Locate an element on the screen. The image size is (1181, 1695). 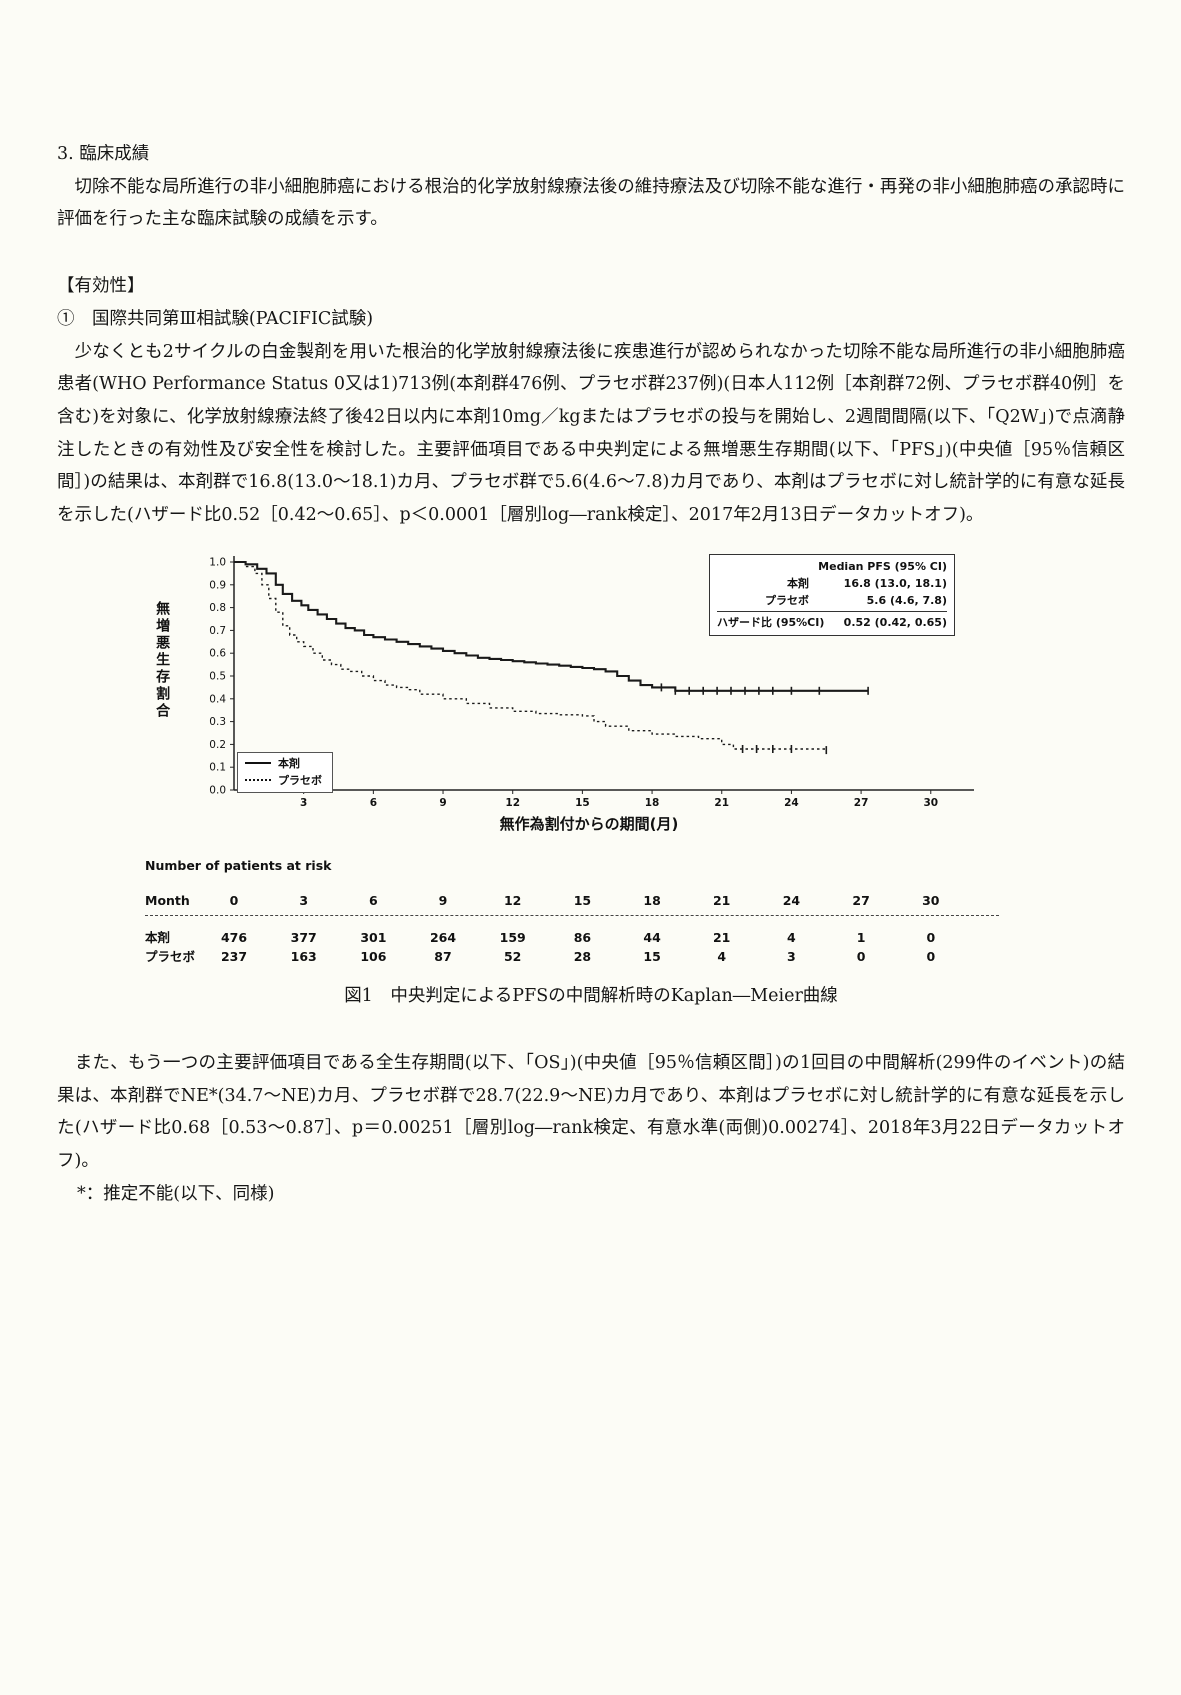
svg-text: 12 is located at coordinates (512, 802).